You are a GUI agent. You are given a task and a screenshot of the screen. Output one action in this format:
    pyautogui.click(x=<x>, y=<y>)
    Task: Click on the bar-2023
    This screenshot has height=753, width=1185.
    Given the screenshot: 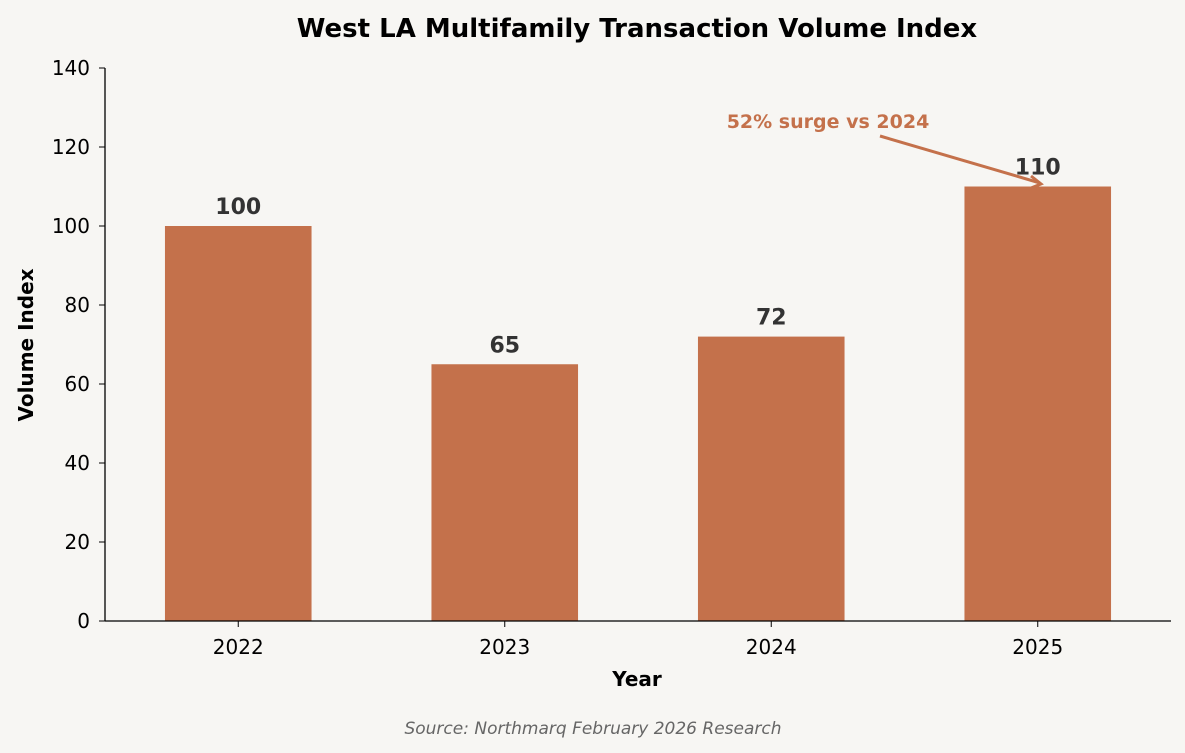 What is the action you would take?
    pyautogui.click(x=505, y=492)
    